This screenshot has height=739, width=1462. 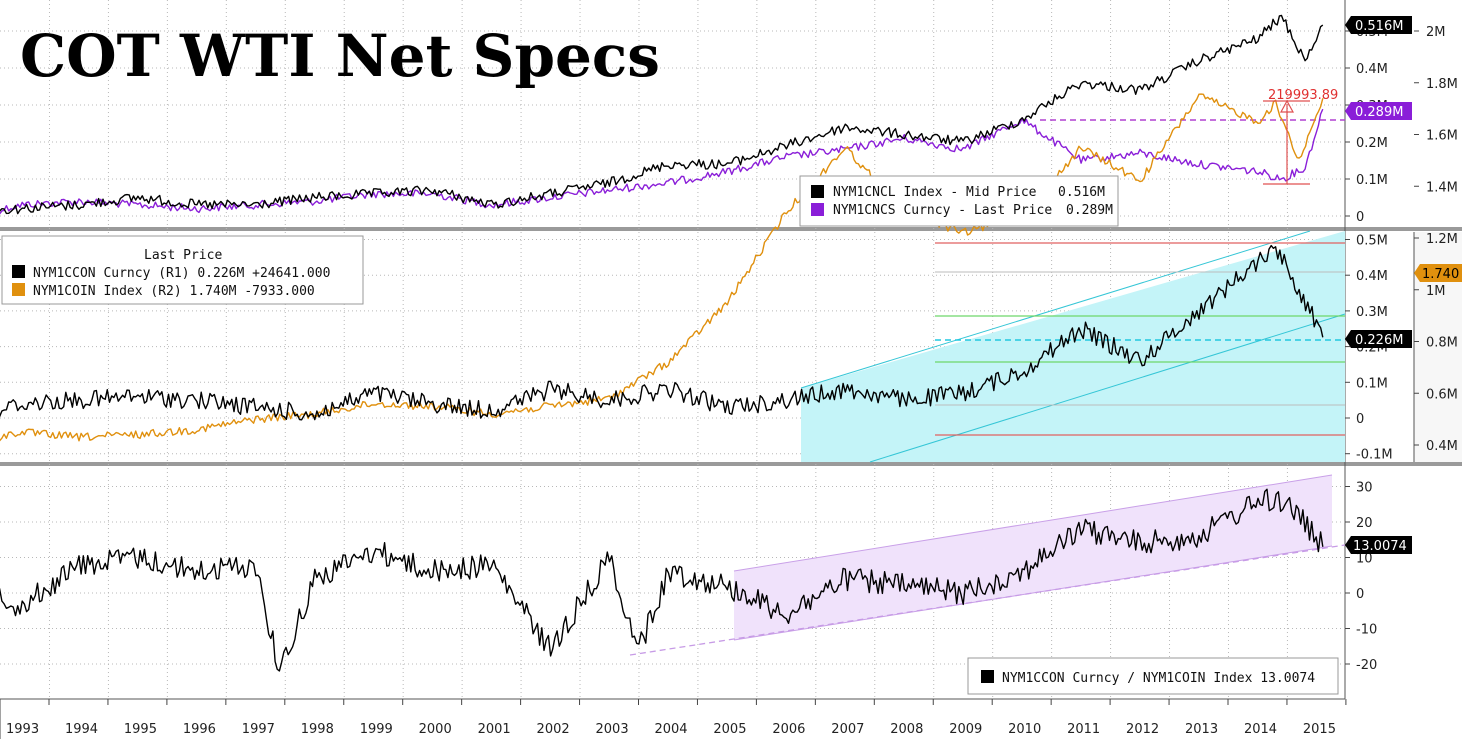 I want to click on legend-label-cncl: NYM1CNCL Index - Mid Price, so click(x=935, y=192).